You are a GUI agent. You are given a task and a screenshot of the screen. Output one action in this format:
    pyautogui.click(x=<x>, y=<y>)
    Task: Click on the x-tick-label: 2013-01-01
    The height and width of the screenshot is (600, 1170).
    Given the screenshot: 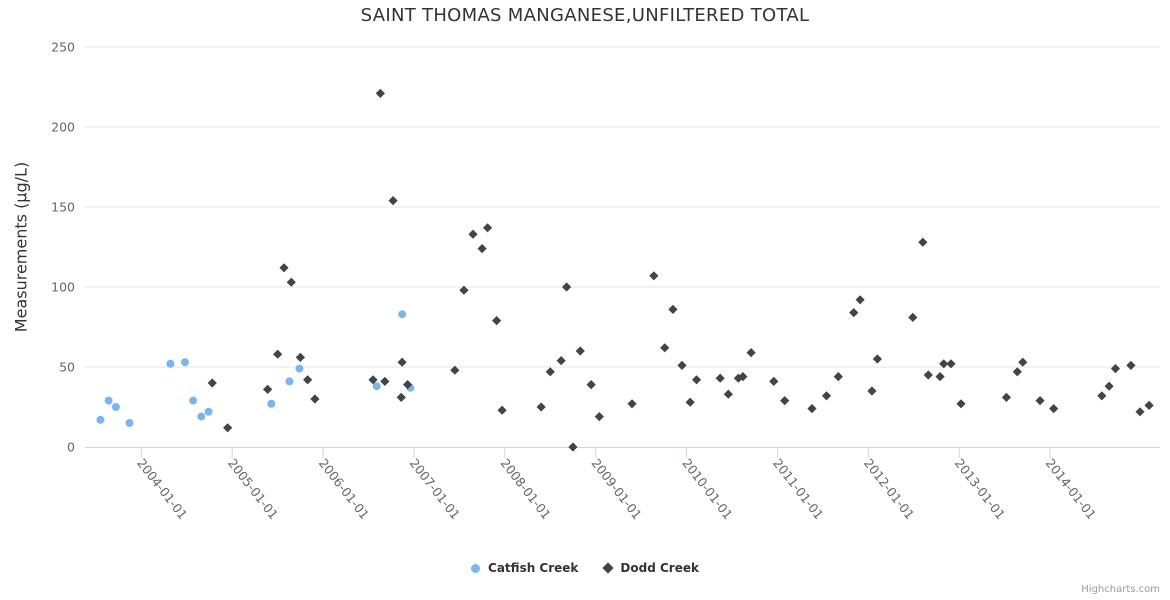 What is the action you would take?
    pyautogui.click(x=980, y=489)
    